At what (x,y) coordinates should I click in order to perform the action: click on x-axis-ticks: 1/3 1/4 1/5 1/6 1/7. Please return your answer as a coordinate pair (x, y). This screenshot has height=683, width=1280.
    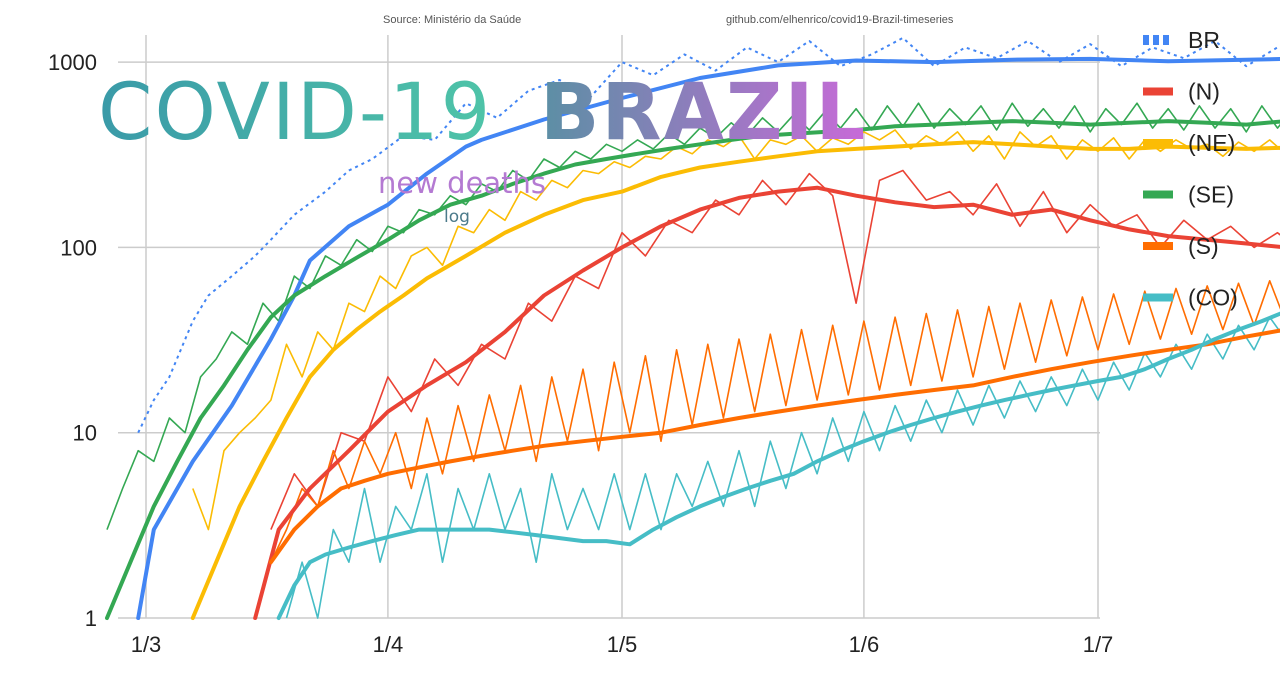
    Looking at the image, I should click on (622, 644).